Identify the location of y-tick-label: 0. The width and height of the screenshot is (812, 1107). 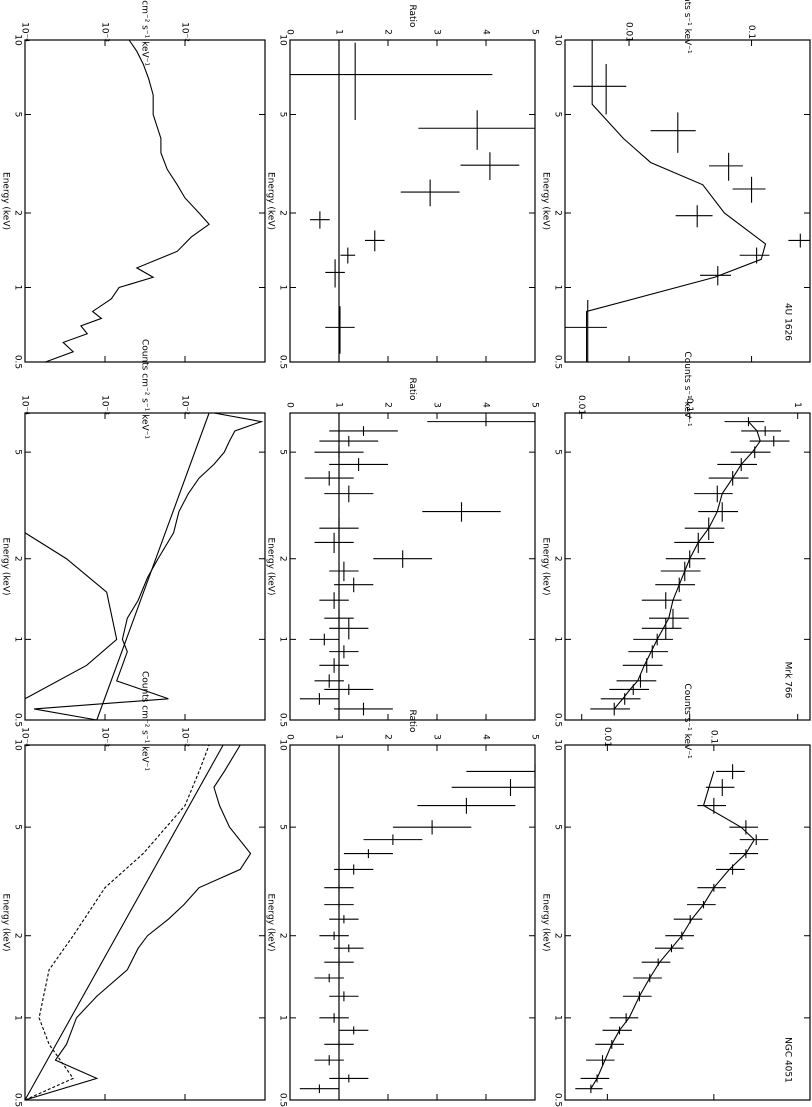
(290, 32).